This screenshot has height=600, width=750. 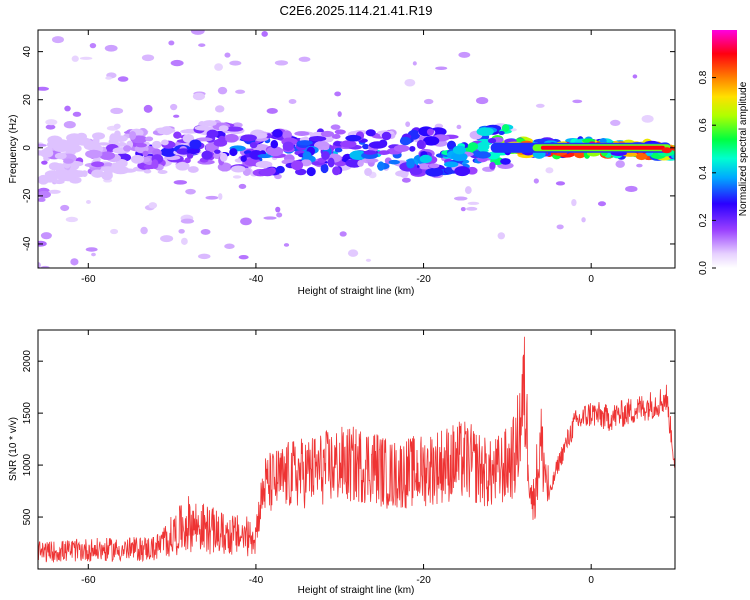 I want to click on y-tick-label: 1500, so click(x=27, y=413).